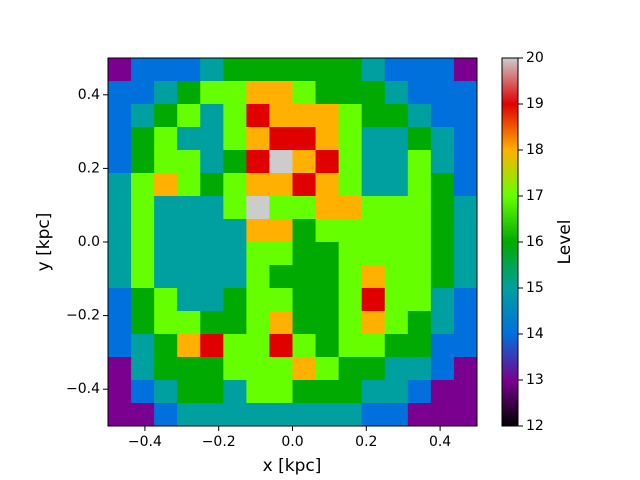 The height and width of the screenshot is (480, 640). What do you see at coordinates (535, 58) in the screenshot?
I see `colorbar-tick-label: 20` at bounding box center [535, 58].